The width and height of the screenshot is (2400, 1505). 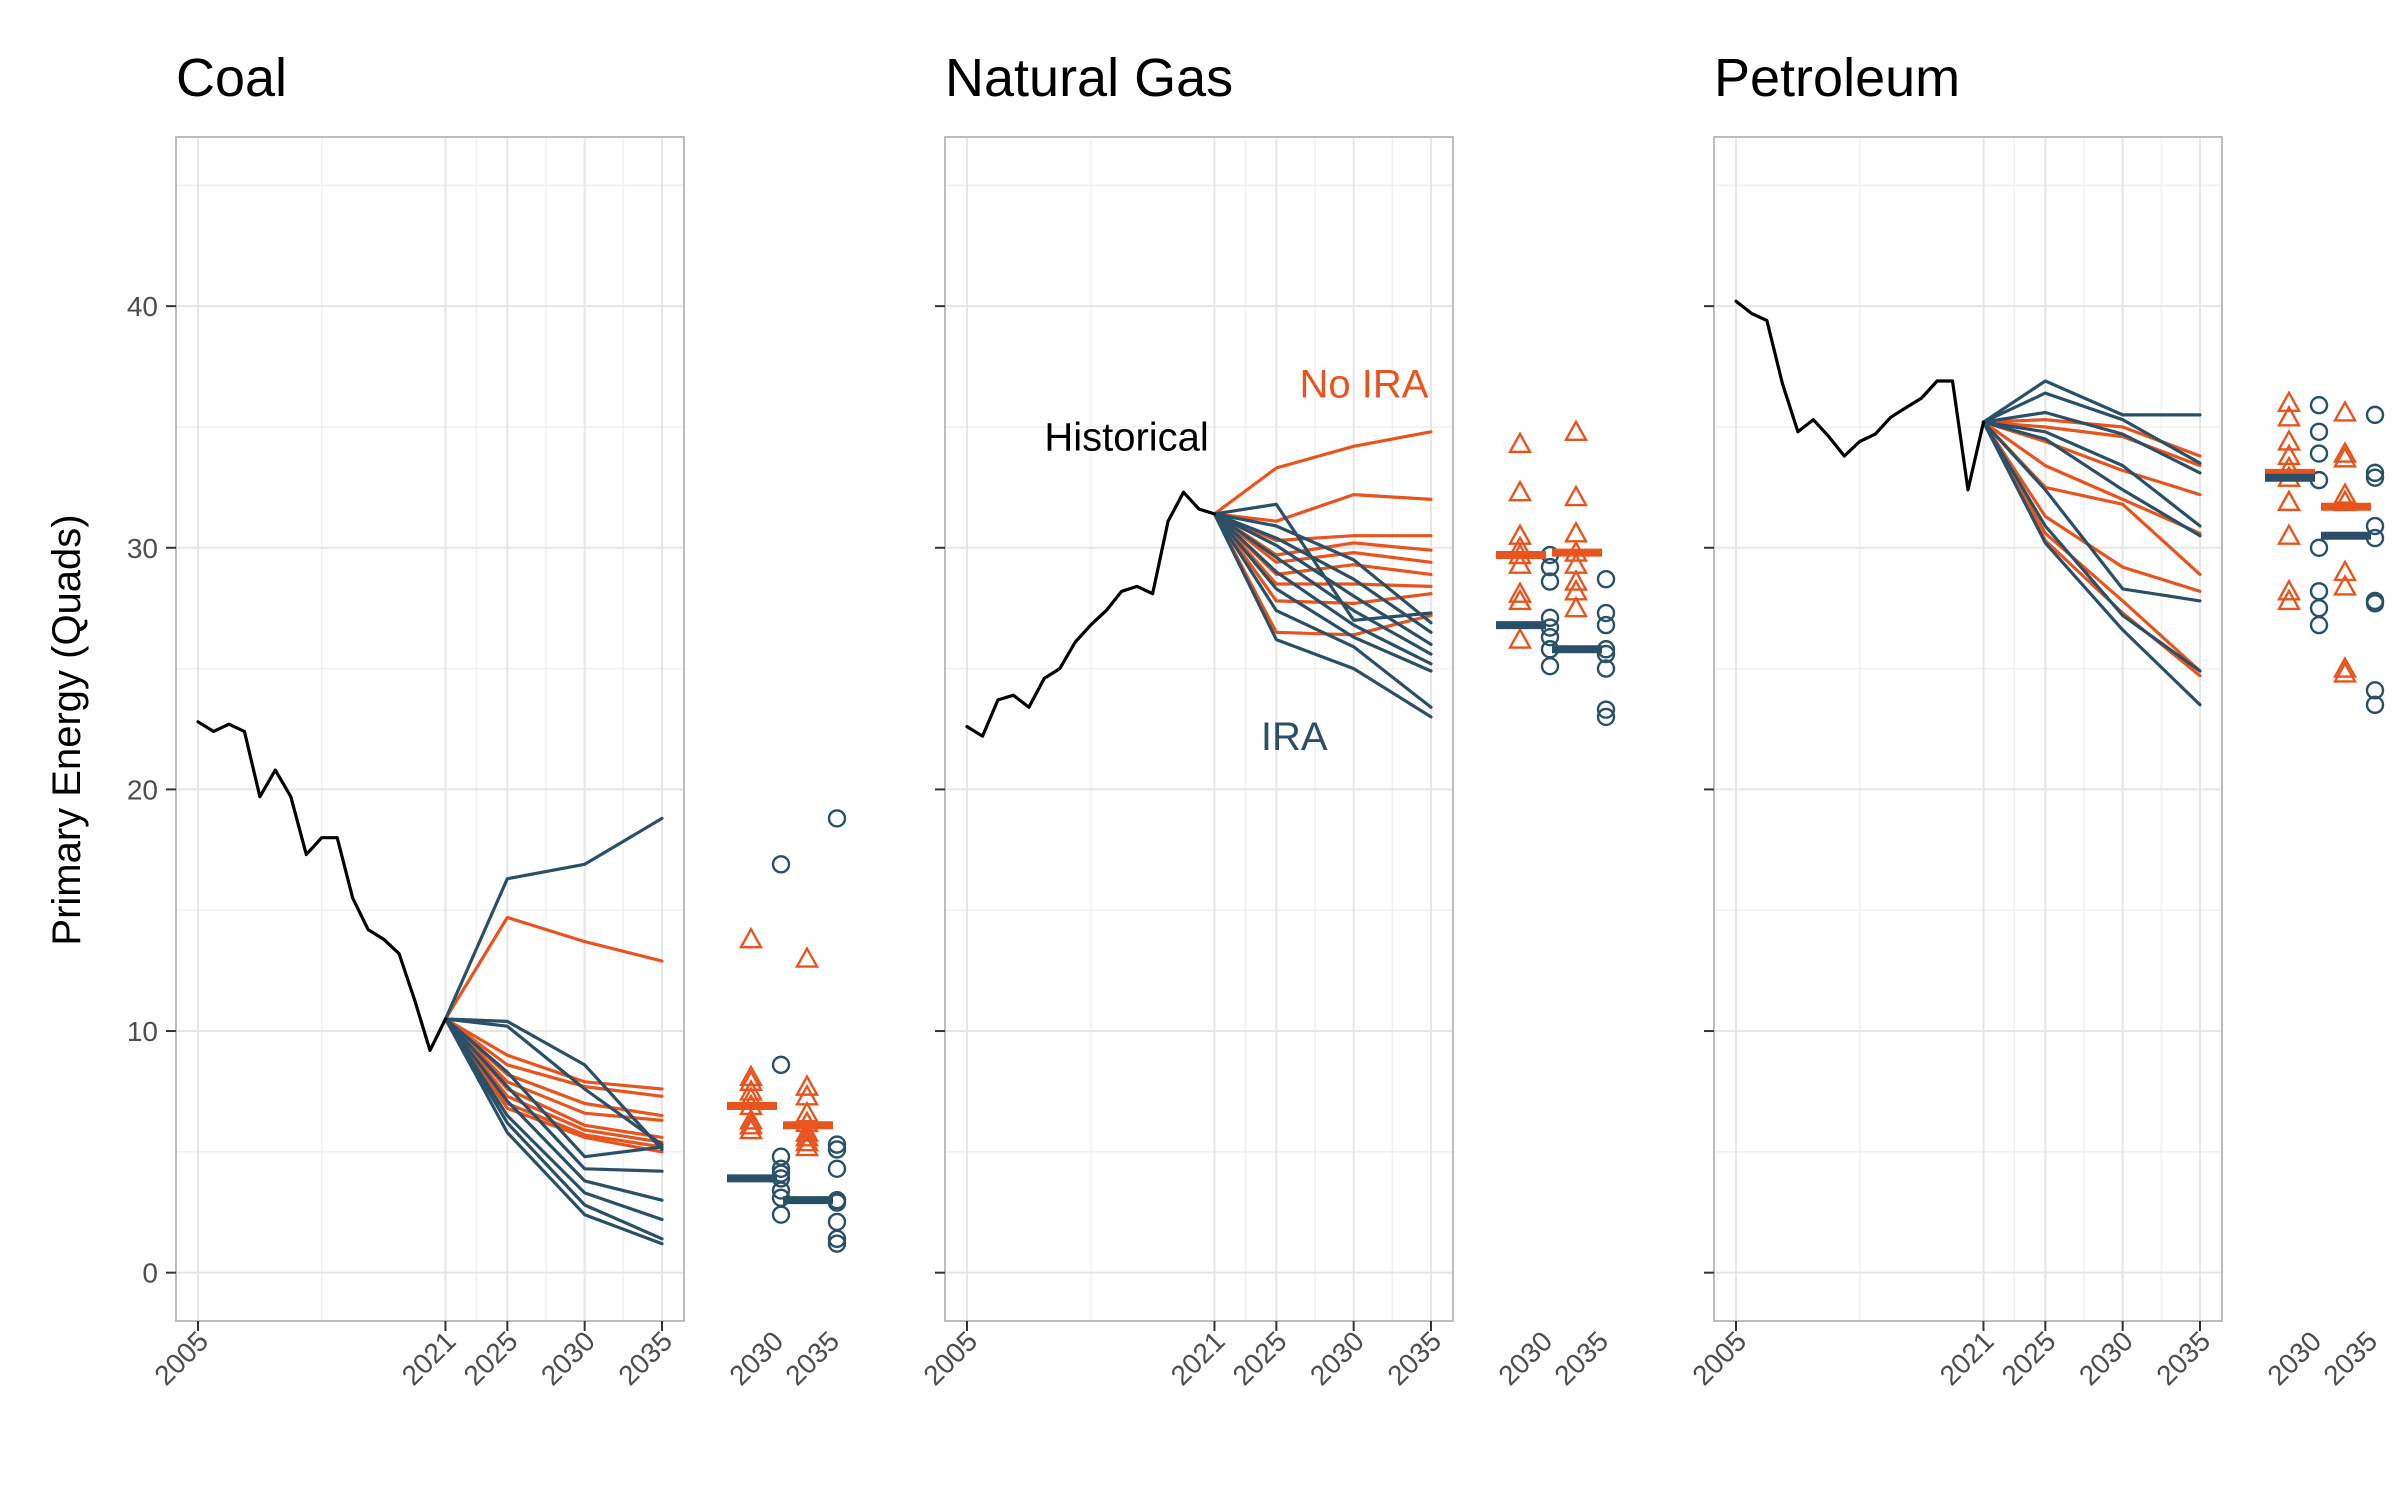 What do you see at coordinates (231, 78) in the screenshot?
I see `panel-title: Coal` at bounding box center [231, 78].